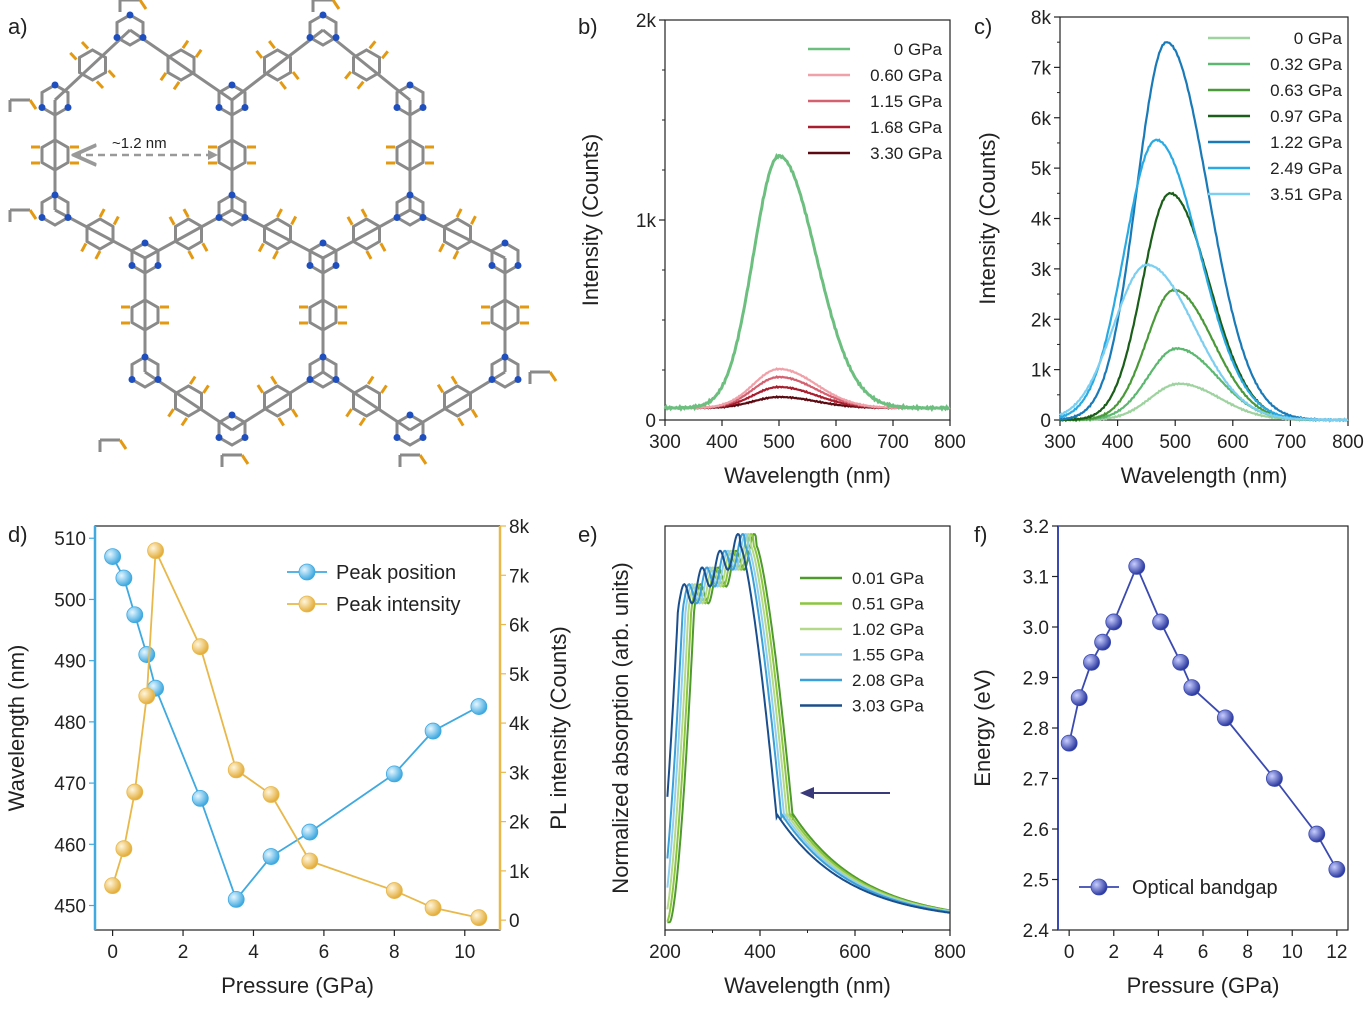  What do you see at coordinates (464, 952) in the screenshot?
I see `x-tick-label: 10` at bounding box center [464, 952].